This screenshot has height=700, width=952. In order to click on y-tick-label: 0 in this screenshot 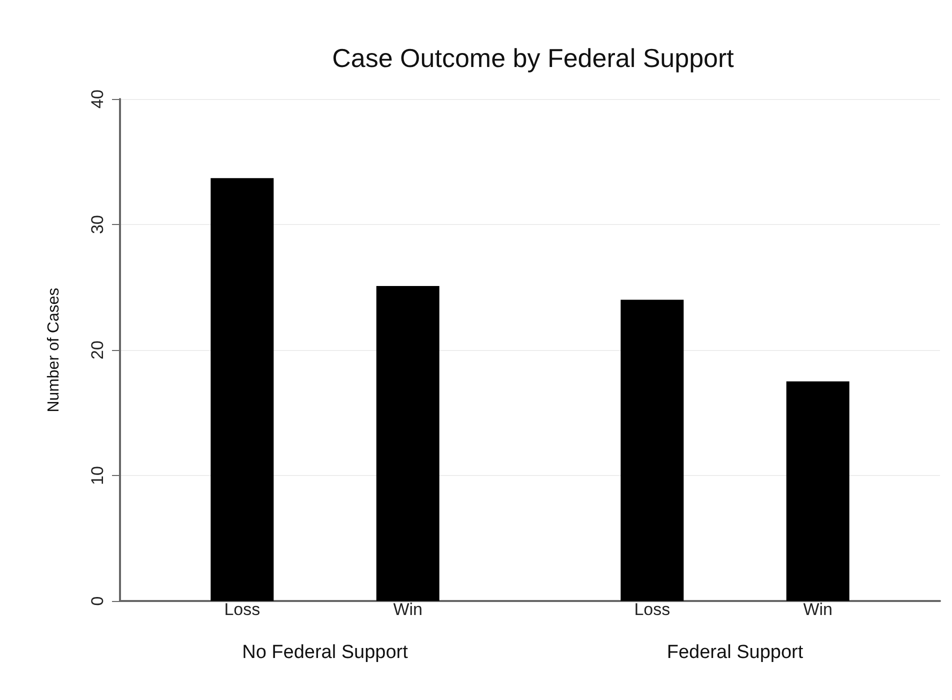, I will do `click(97, 601)`.